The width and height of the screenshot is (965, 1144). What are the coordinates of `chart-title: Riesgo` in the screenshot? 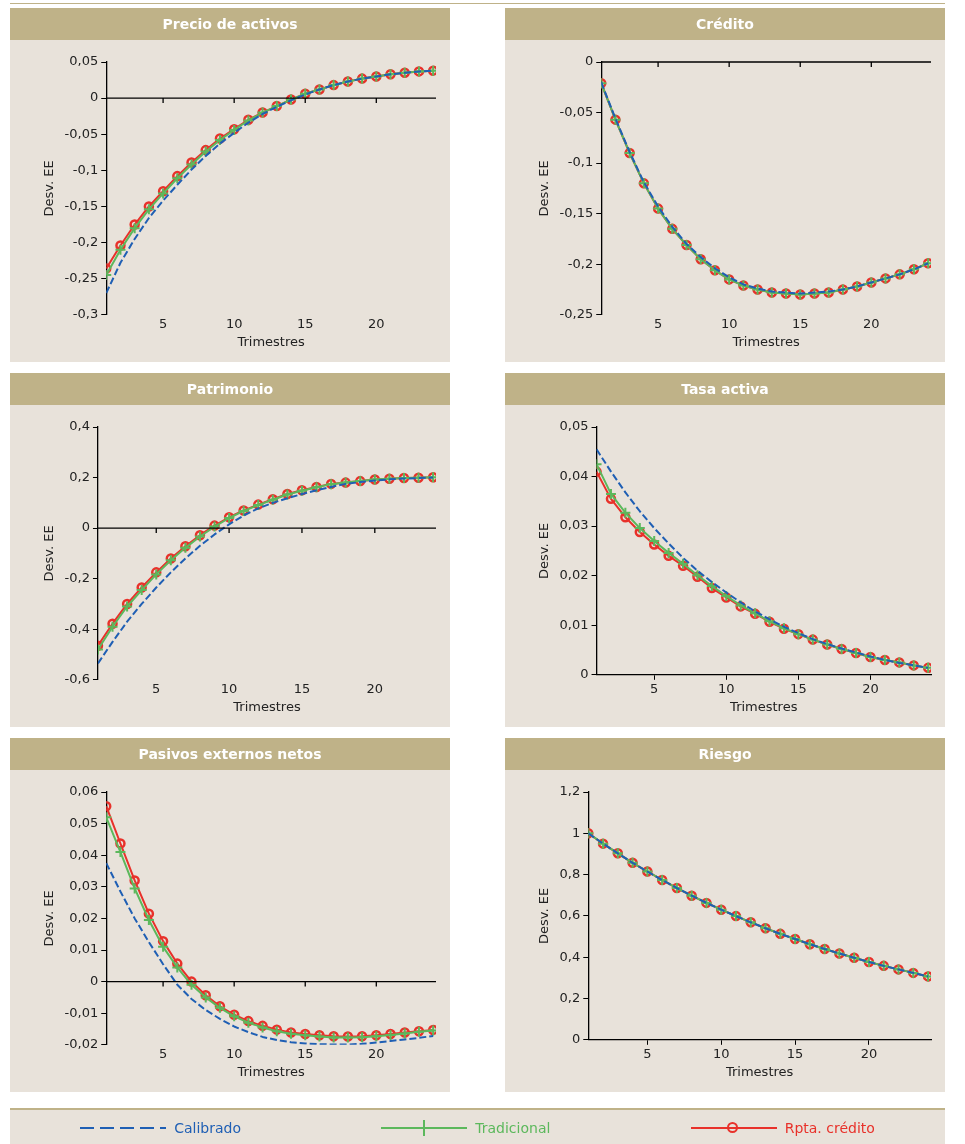 It's located at (725, 754).